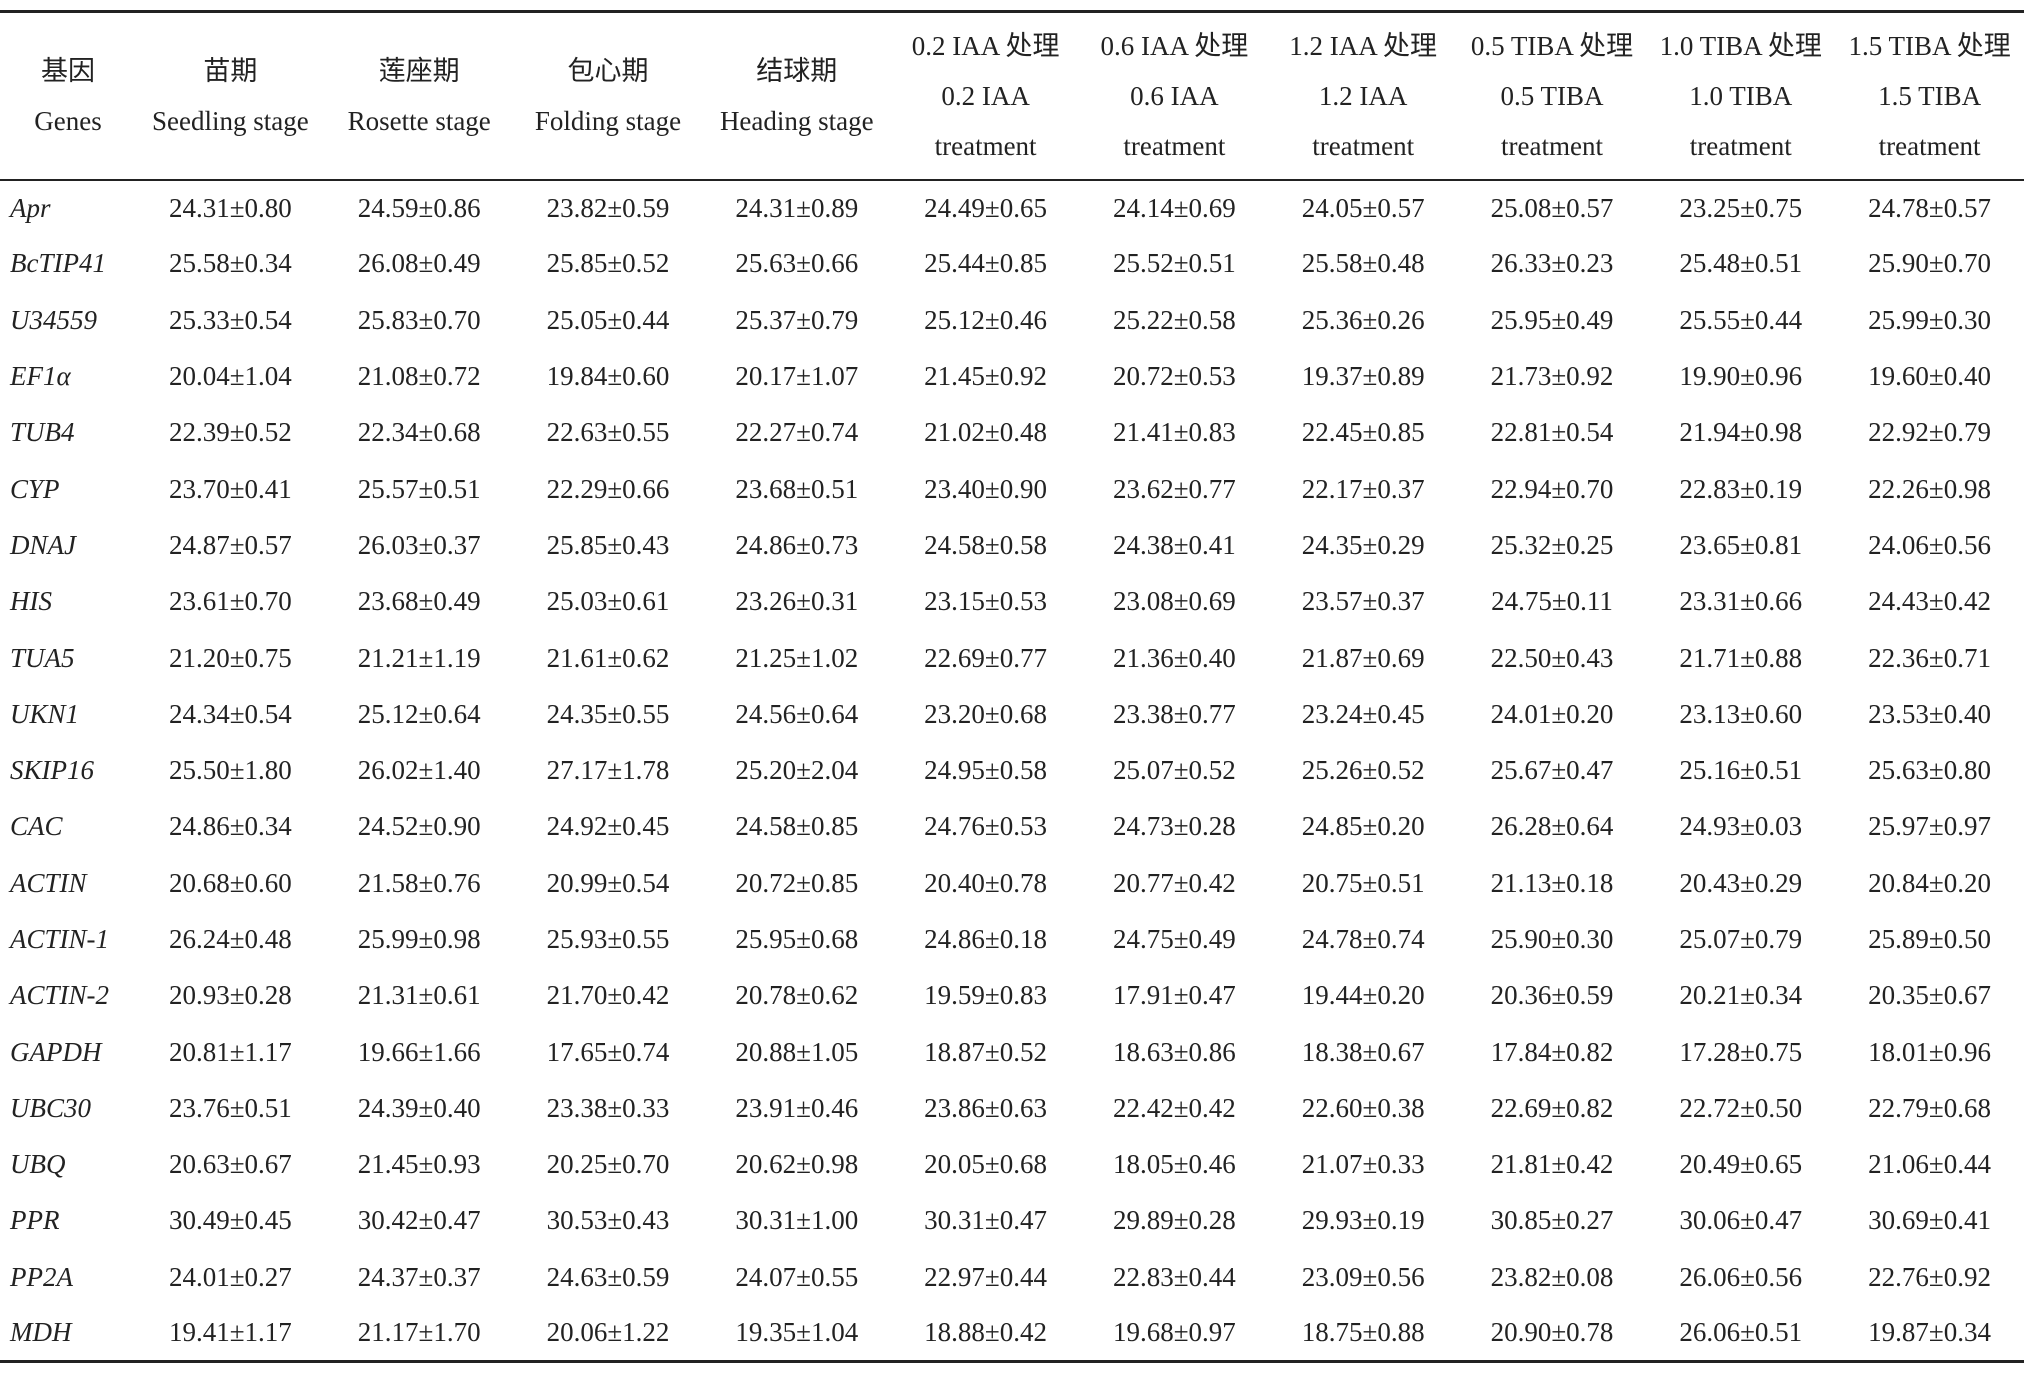 The image size is (2024, 1376). What do you see at coordinates (1929, 1107) in the screenshot?
I see `value-cell: 22.79±0.68` at bounding box center [1929, 1107].